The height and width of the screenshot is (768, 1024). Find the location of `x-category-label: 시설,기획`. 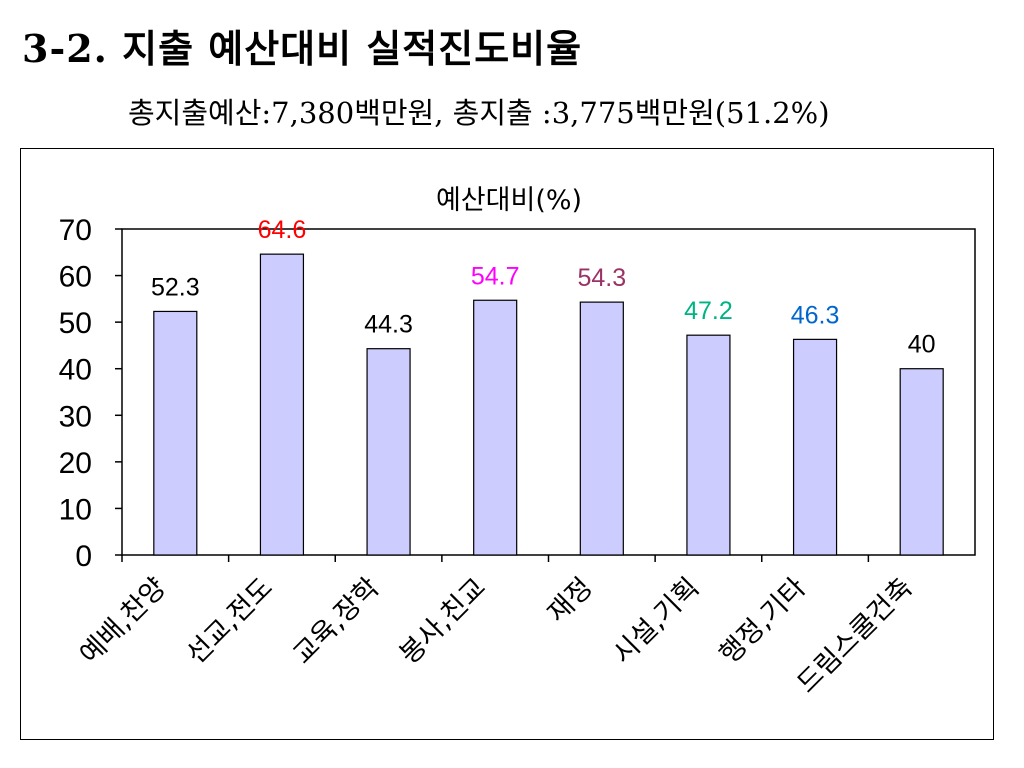

x-category-label: 시설,기획 is located at coordinates (656, 621).